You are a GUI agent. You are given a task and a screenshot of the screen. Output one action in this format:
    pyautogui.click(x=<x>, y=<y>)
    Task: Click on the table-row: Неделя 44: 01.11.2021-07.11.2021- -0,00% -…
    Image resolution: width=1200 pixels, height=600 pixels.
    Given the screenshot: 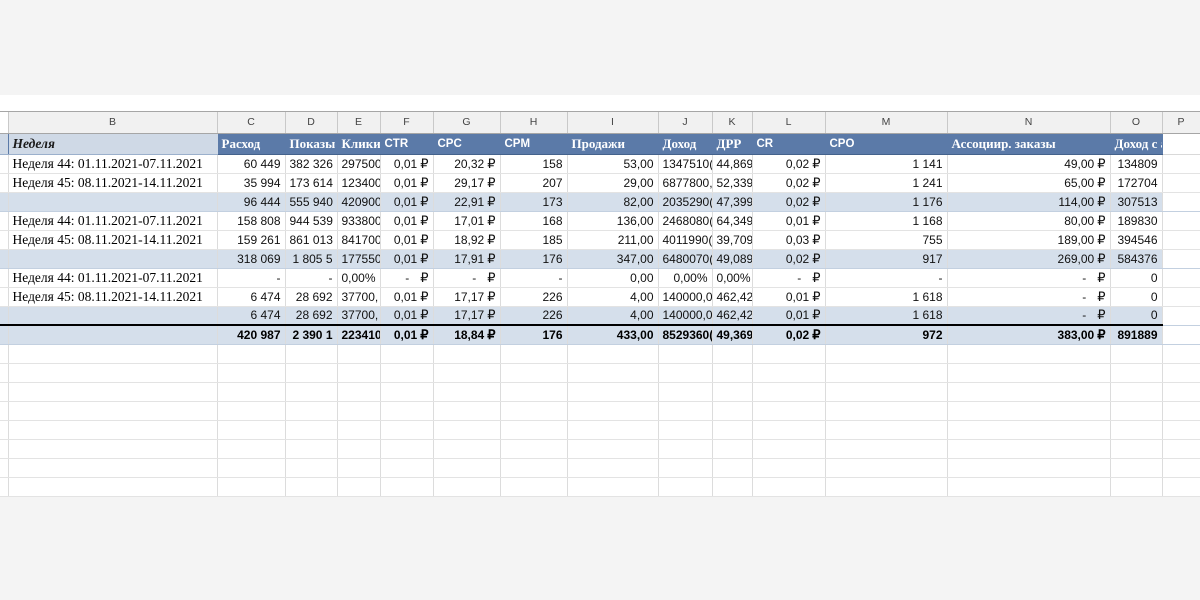 What is the action you would take?
    pyautogui.click(x=600, y=278)
    